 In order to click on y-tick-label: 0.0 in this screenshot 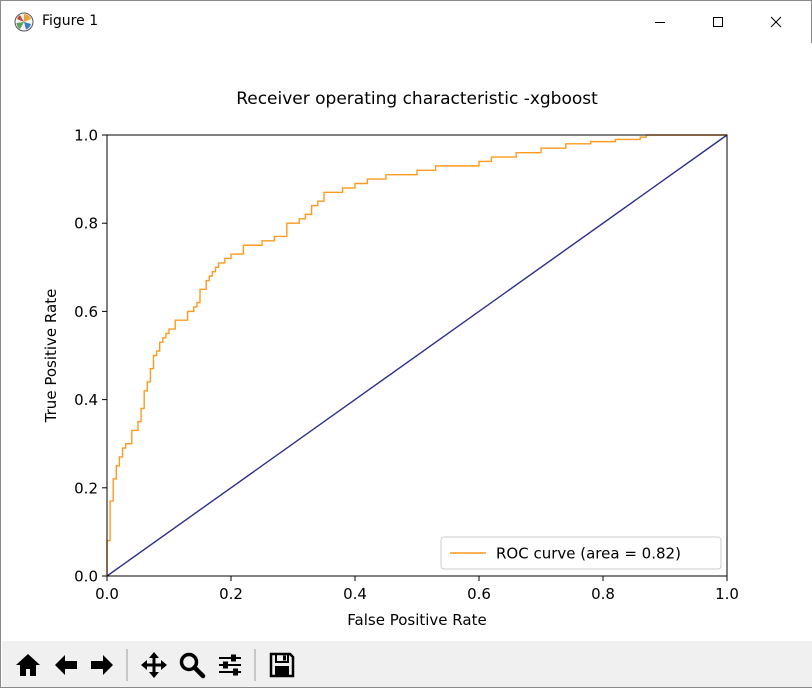, I will do `click(86, 577)`.